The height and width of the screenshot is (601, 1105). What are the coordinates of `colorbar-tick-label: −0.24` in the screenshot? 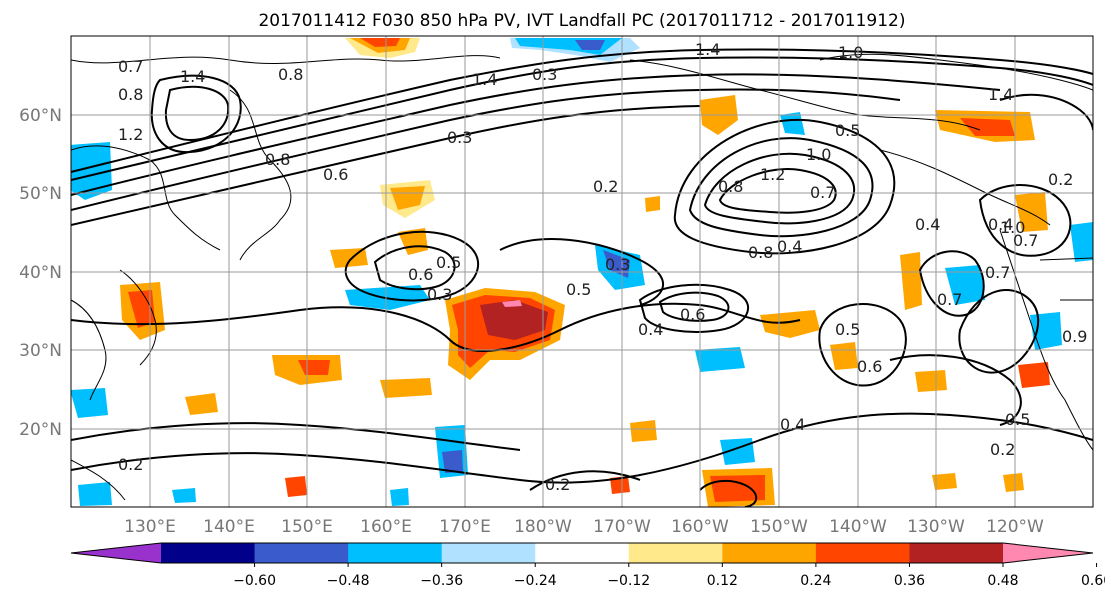 It's located at (535, 581).